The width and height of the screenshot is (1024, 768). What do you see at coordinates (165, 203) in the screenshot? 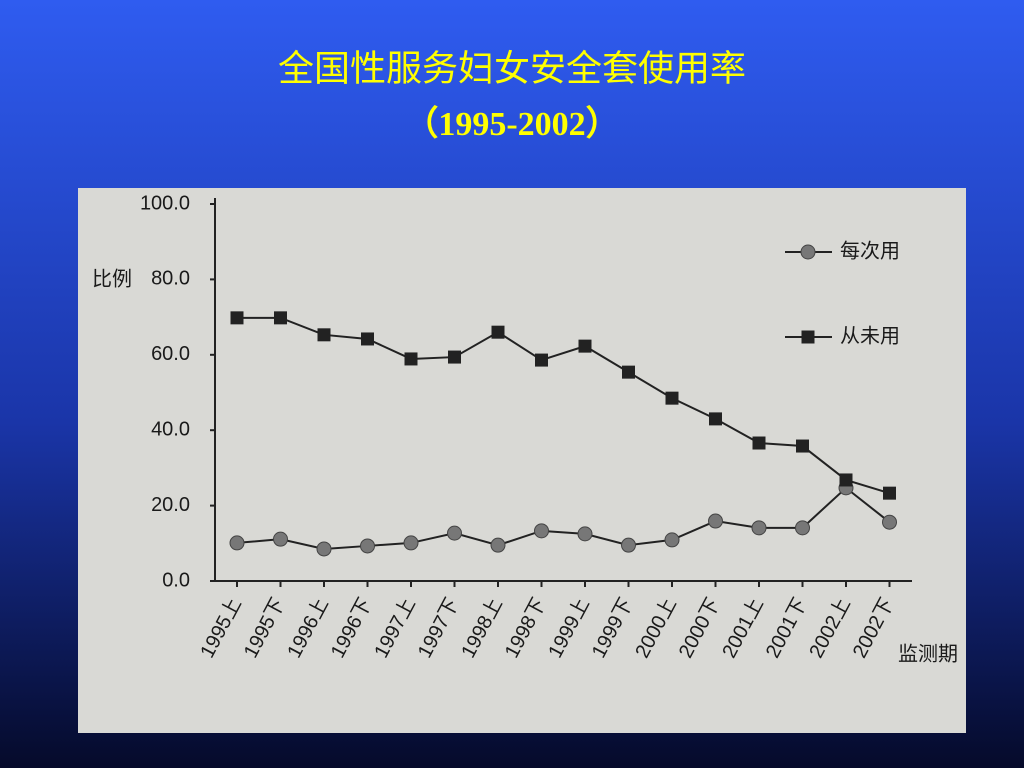
I see `y-tick-label: 100.0` at bounding box center [165, 203].